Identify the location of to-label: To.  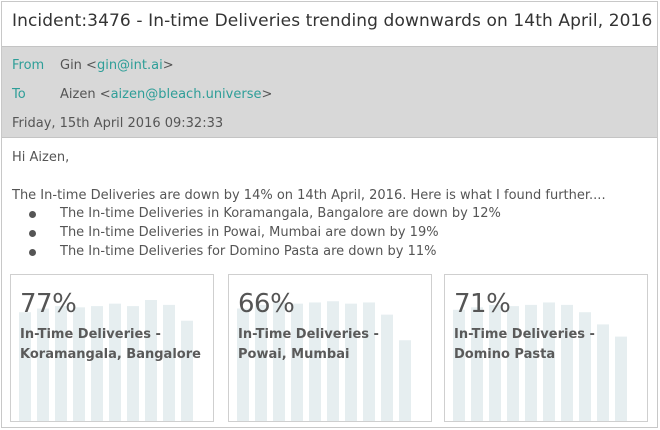
(19, 94).